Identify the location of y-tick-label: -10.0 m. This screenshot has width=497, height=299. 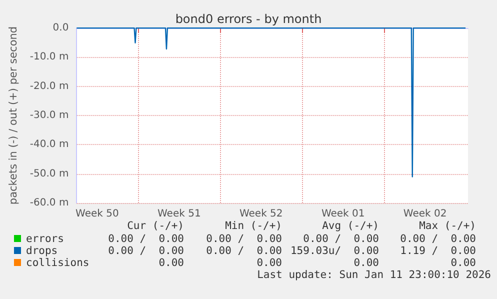
(49, 57).